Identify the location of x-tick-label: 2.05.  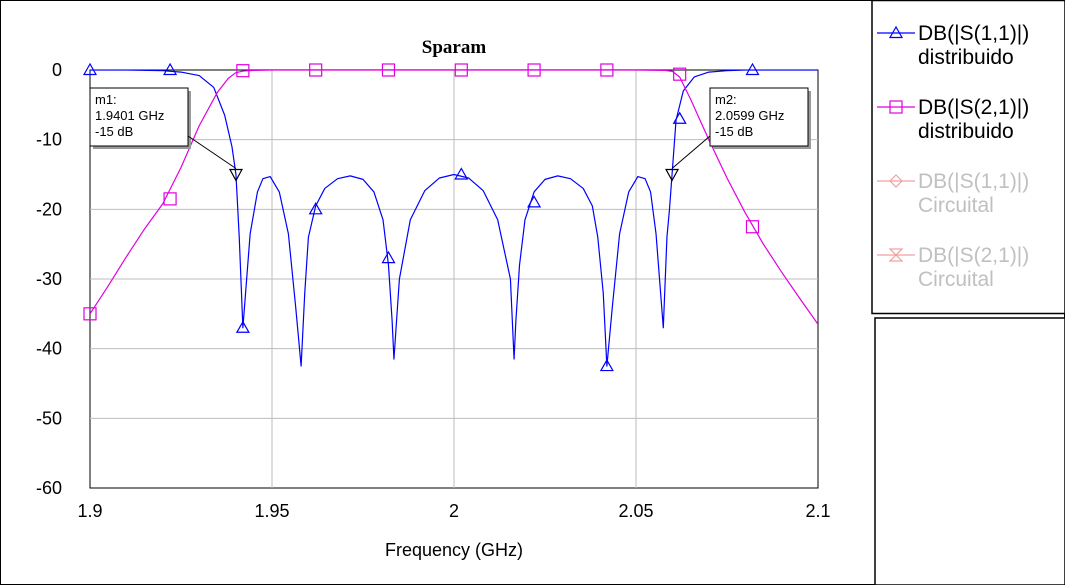
(635, 511).